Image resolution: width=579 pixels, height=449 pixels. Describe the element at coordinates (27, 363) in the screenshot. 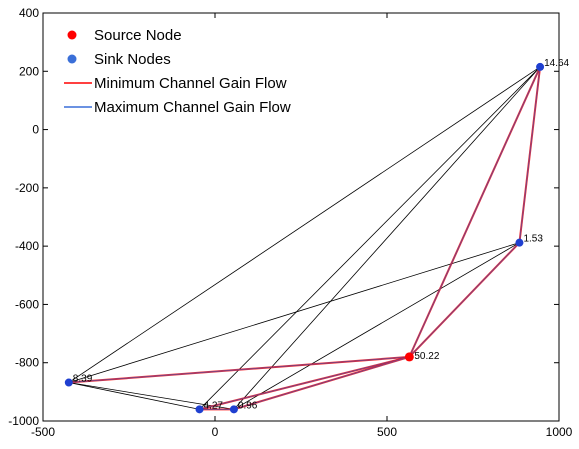

I see `y-tick-label: -800` at that location.